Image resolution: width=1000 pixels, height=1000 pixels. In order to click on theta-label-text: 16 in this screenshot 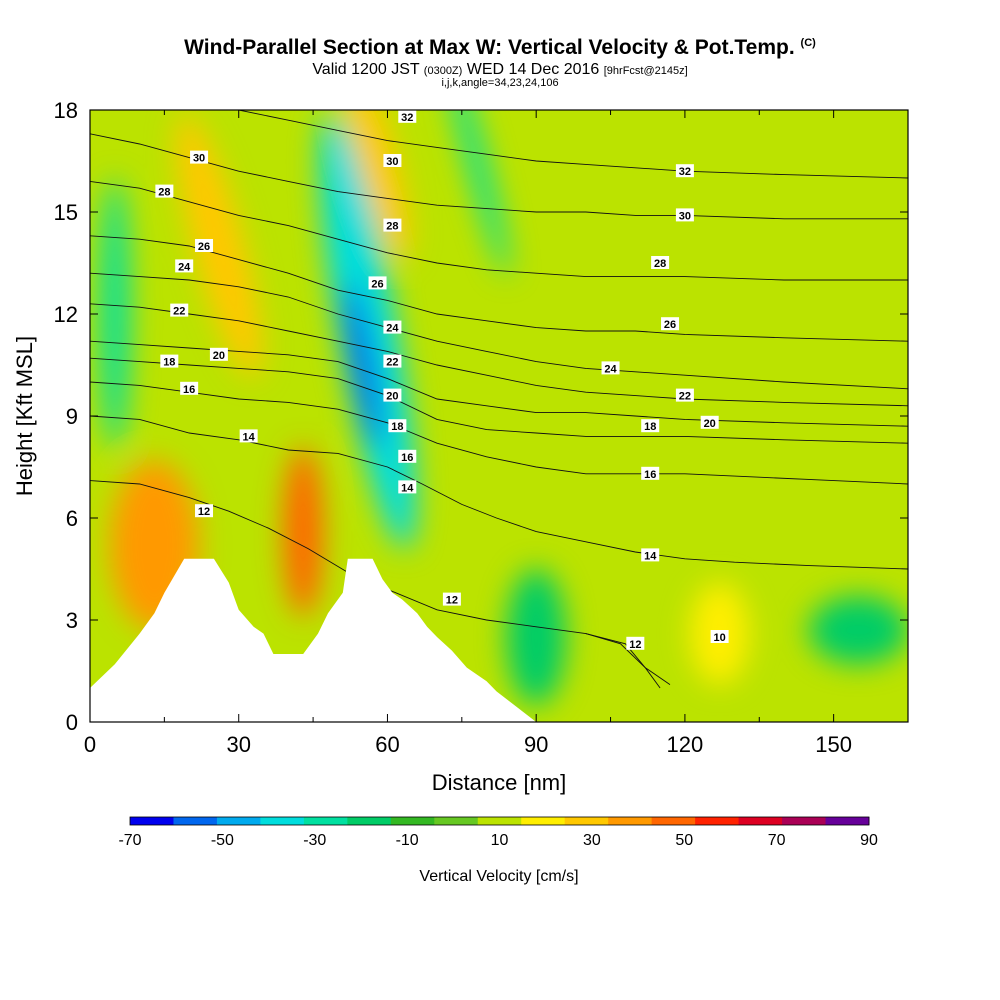, I will do `click(650, 475)`.